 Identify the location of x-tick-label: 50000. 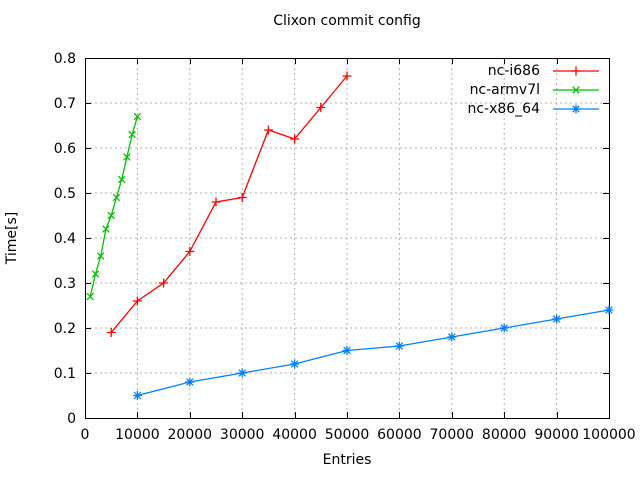
(347, 435).